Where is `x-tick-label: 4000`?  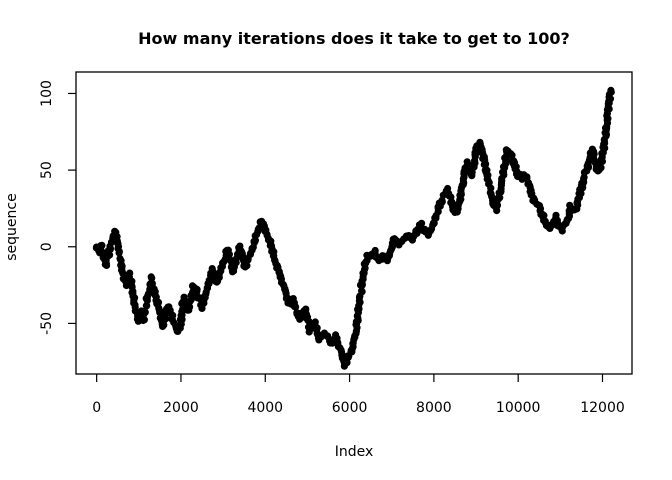 x-tick-label: 4000 is located at coordinates (265, 408).